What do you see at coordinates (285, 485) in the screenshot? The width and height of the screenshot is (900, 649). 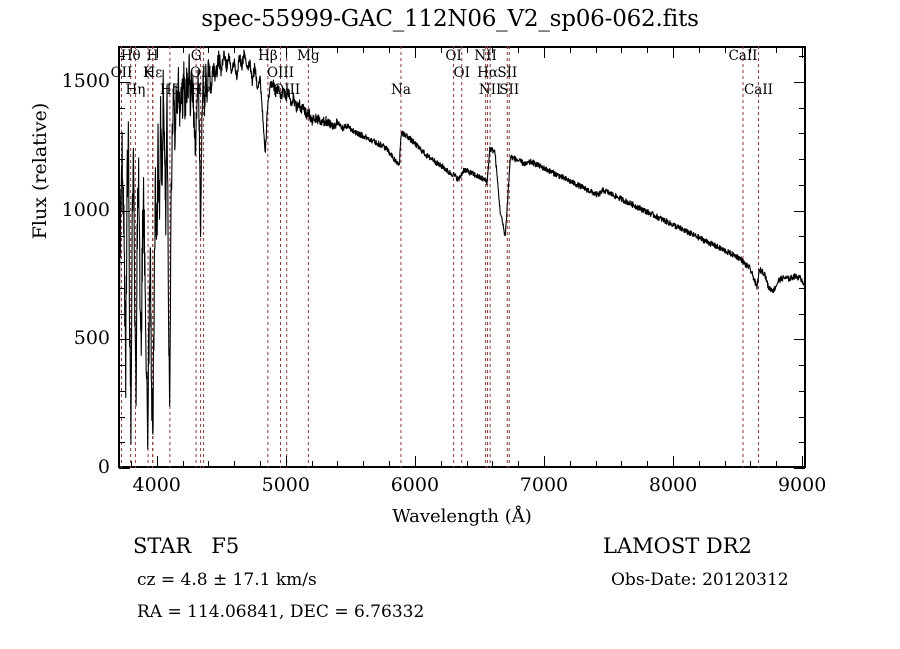 I see `x-tick-label: 5000` at bounding box center [285, 485].